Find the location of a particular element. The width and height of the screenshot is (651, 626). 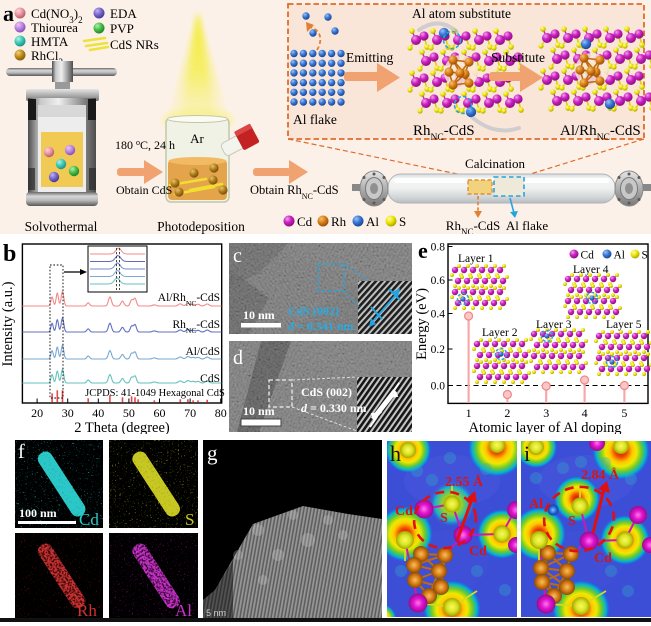

svg-text: 1 is located at coordinates (469, 413).